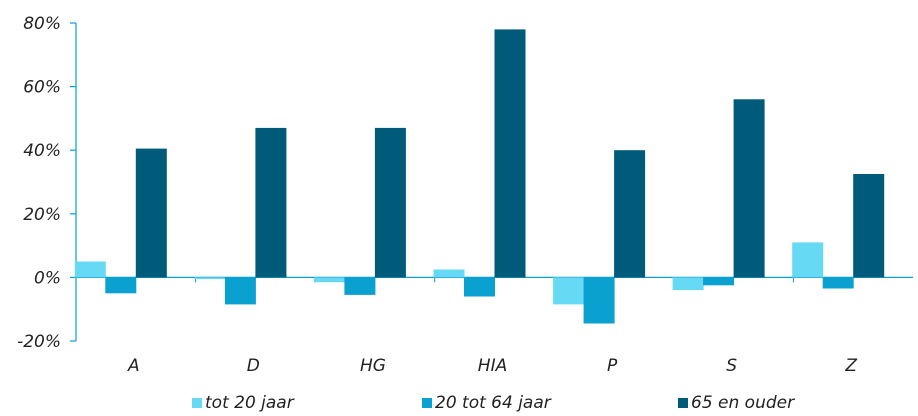  What do you see at coordinates (253, 366) in the screenshot?
I see `x-category-label: D` at bounding box center [253, 366].